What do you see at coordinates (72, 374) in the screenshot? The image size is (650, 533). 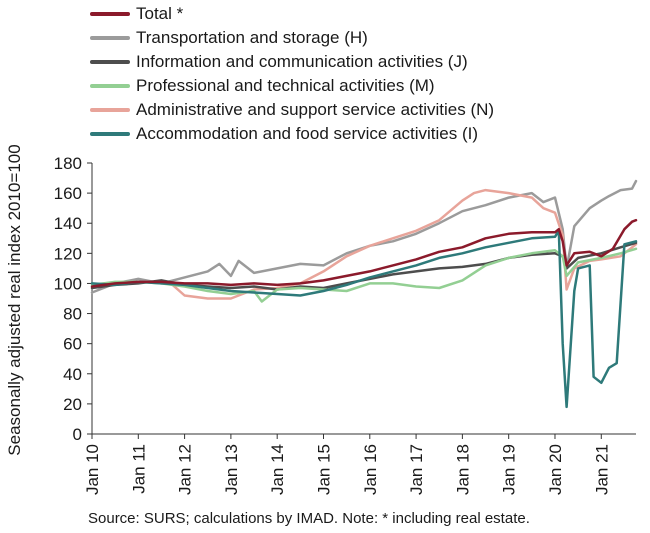 I see `y-tick-label: 40` at bounding box center [72, 374].